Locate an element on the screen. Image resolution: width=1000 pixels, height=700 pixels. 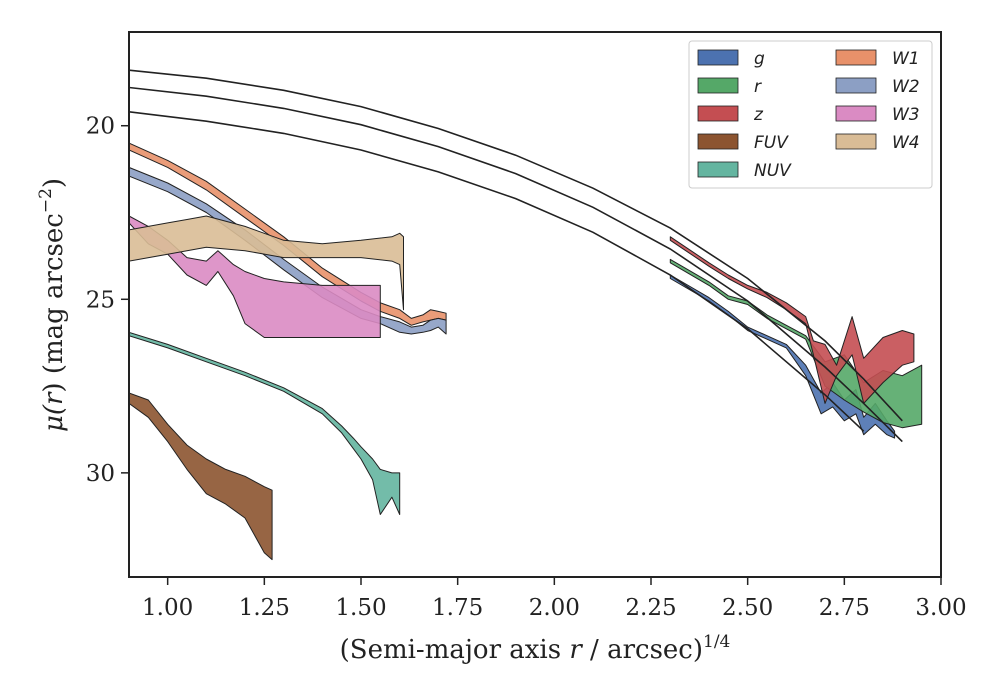
legend-swatch-r is located at coordinates (718, 85).